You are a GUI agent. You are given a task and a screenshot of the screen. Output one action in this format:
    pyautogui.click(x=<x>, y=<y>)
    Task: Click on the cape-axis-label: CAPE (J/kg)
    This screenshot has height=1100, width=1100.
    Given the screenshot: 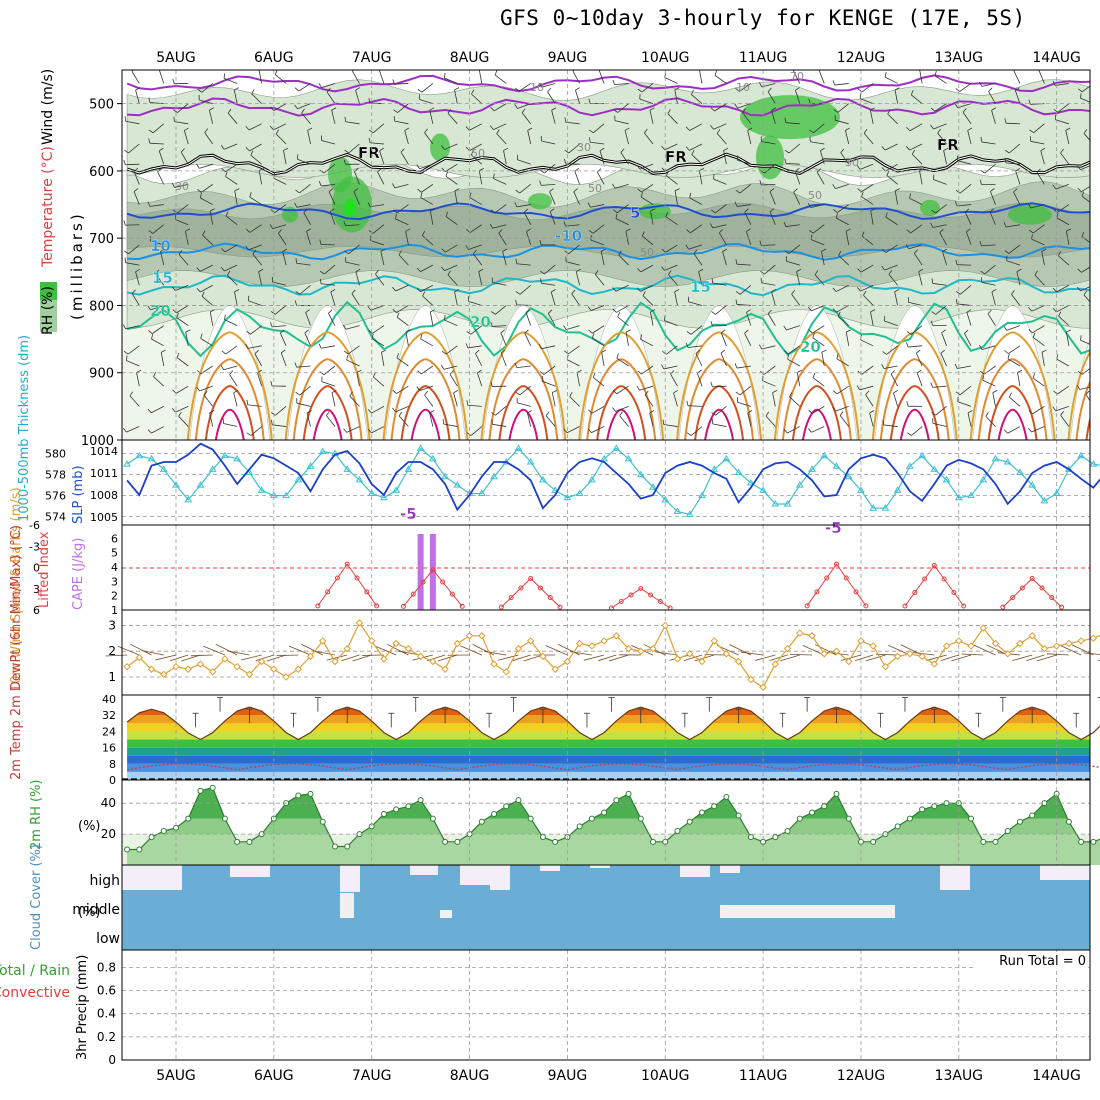 What is the action you would take?
    pyautogui.click(x=78, y=574)
    